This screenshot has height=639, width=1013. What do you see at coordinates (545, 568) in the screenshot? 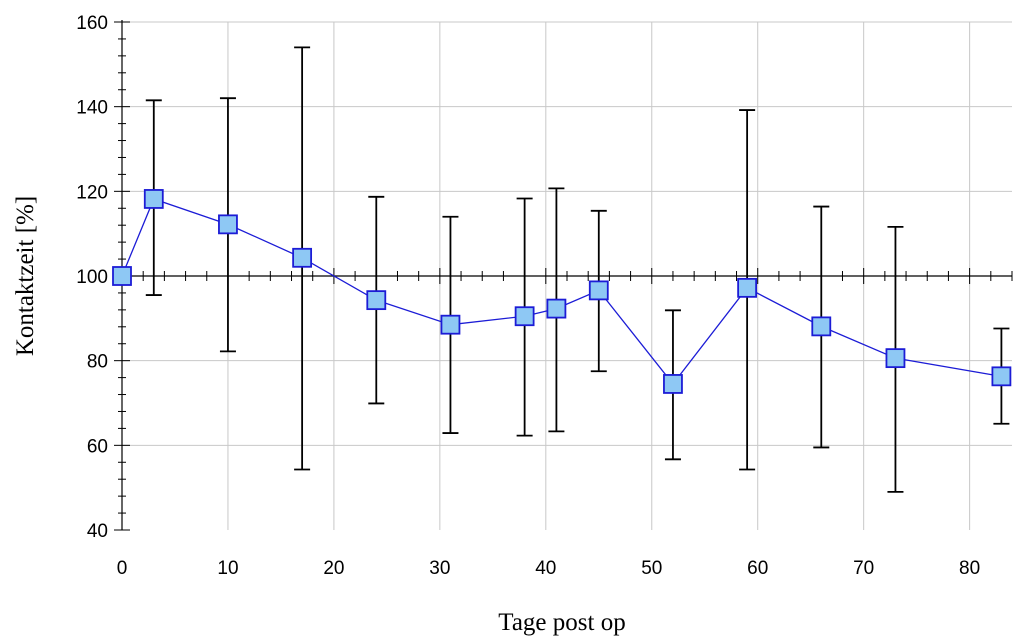
I see `x-tick-label: 40` at bounding box center [545, 568].